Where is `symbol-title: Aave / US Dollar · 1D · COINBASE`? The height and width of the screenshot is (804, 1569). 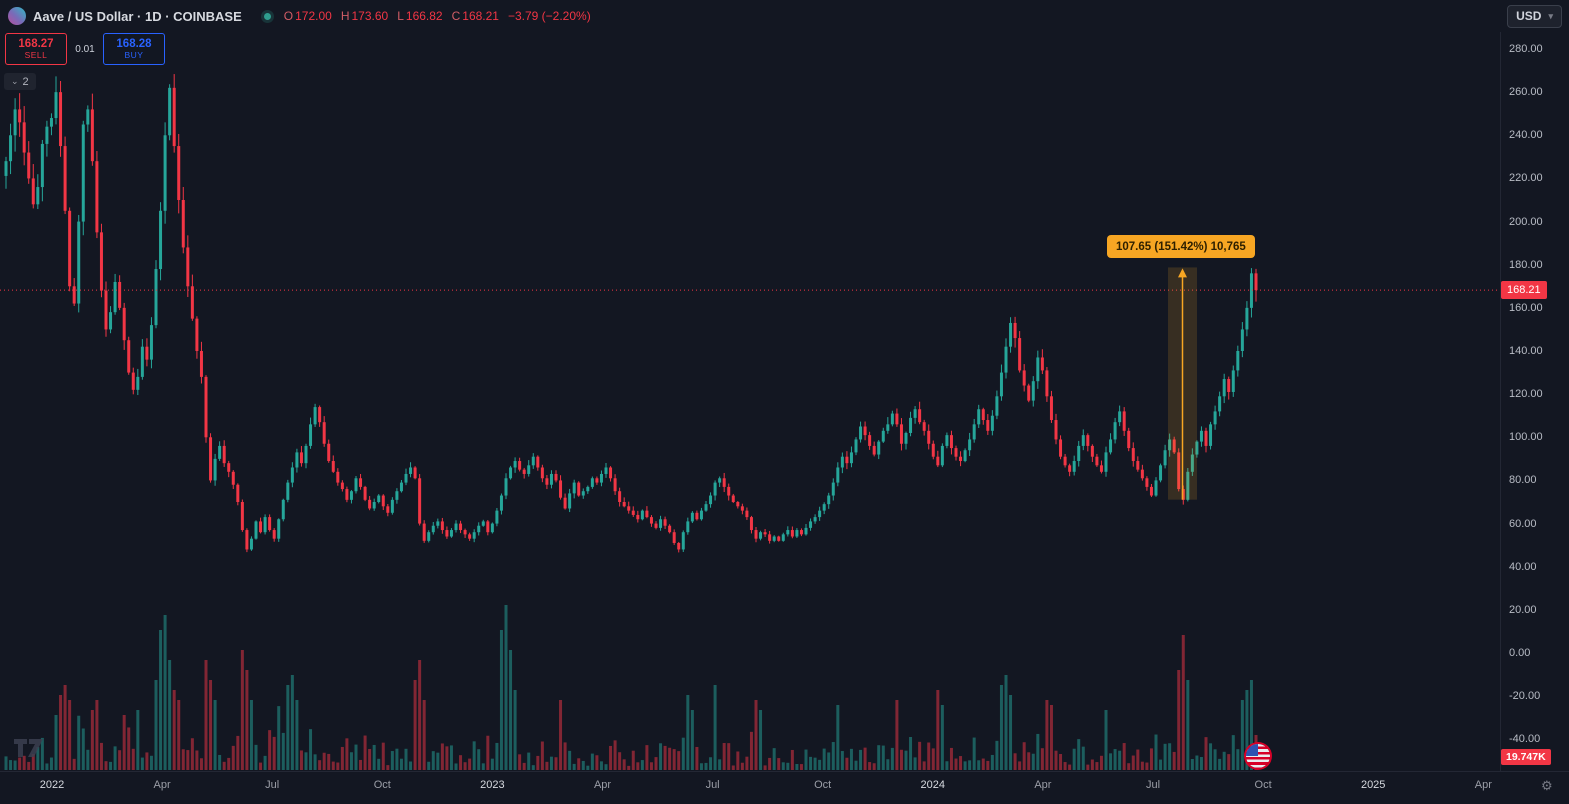 symbol-title: Aave / US Dollar · 1D · COINBASE is located at coordinates (137, 16).